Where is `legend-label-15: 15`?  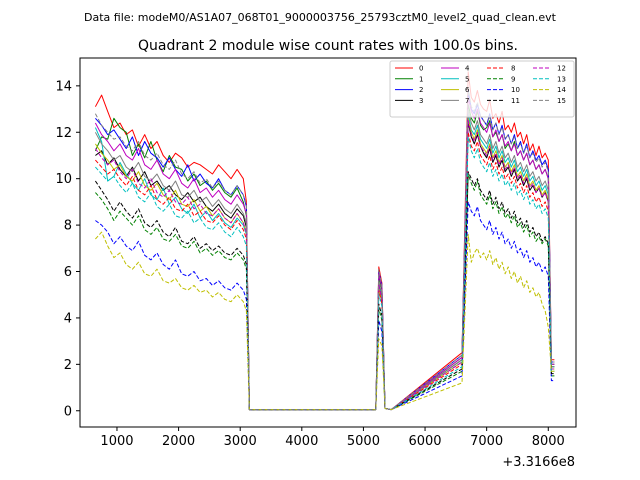
legend-label-15: 15 is located at coordinates (561, 101).